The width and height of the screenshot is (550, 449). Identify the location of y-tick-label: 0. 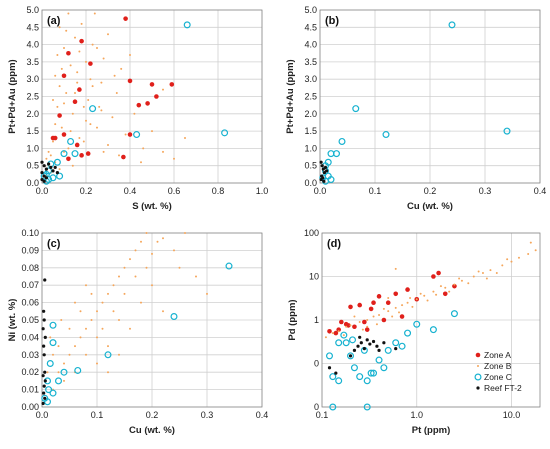
(316, 407).